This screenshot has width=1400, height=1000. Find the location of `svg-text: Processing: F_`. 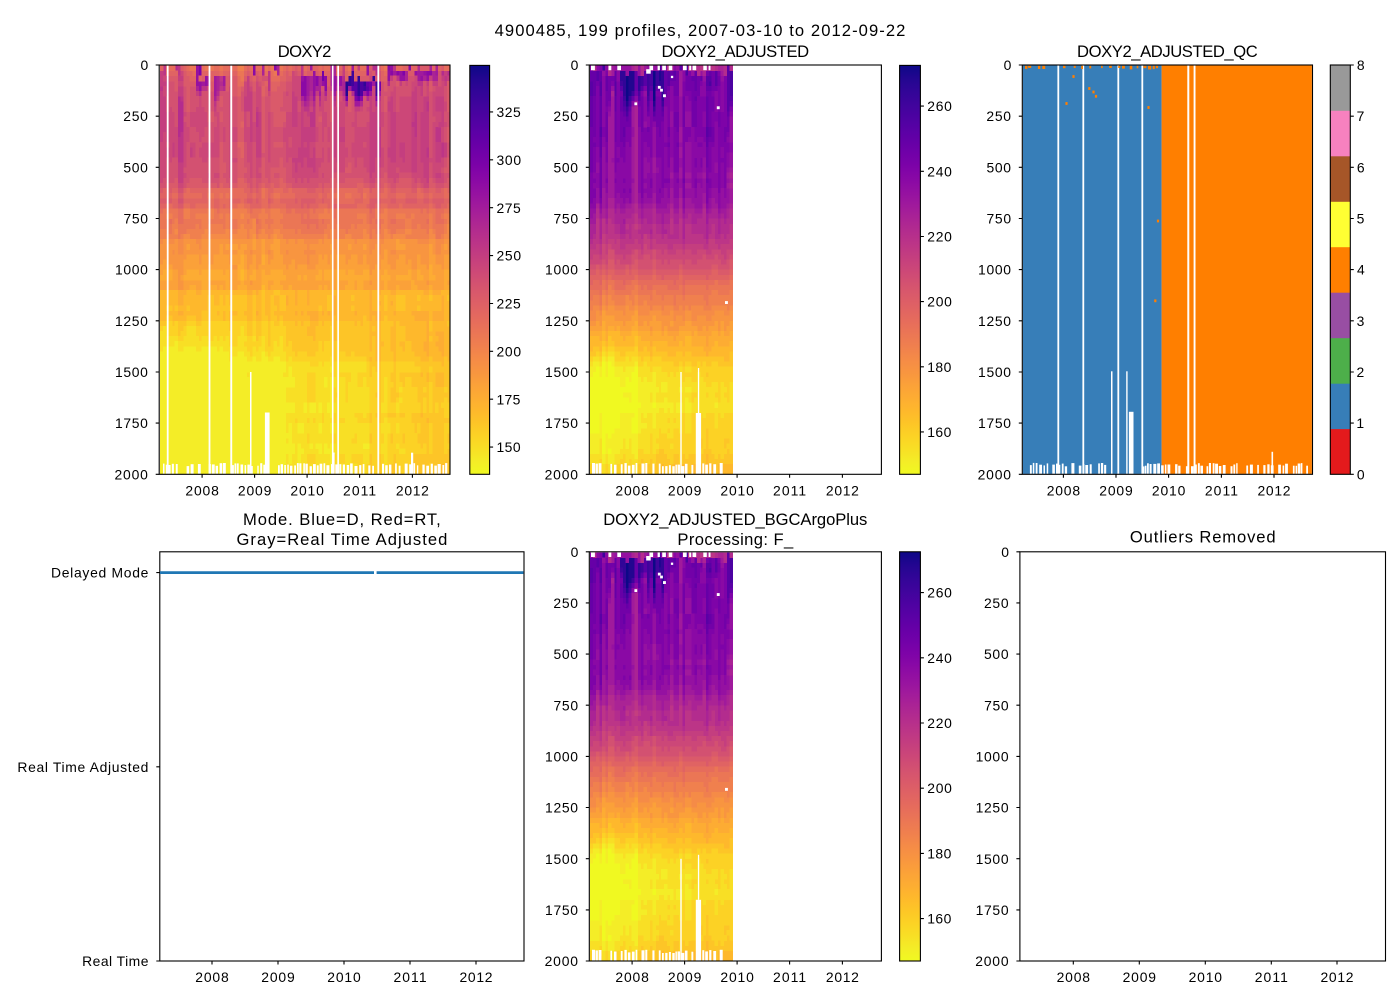

svg-text: Processing: F_ is located at coordinates (735, 539).